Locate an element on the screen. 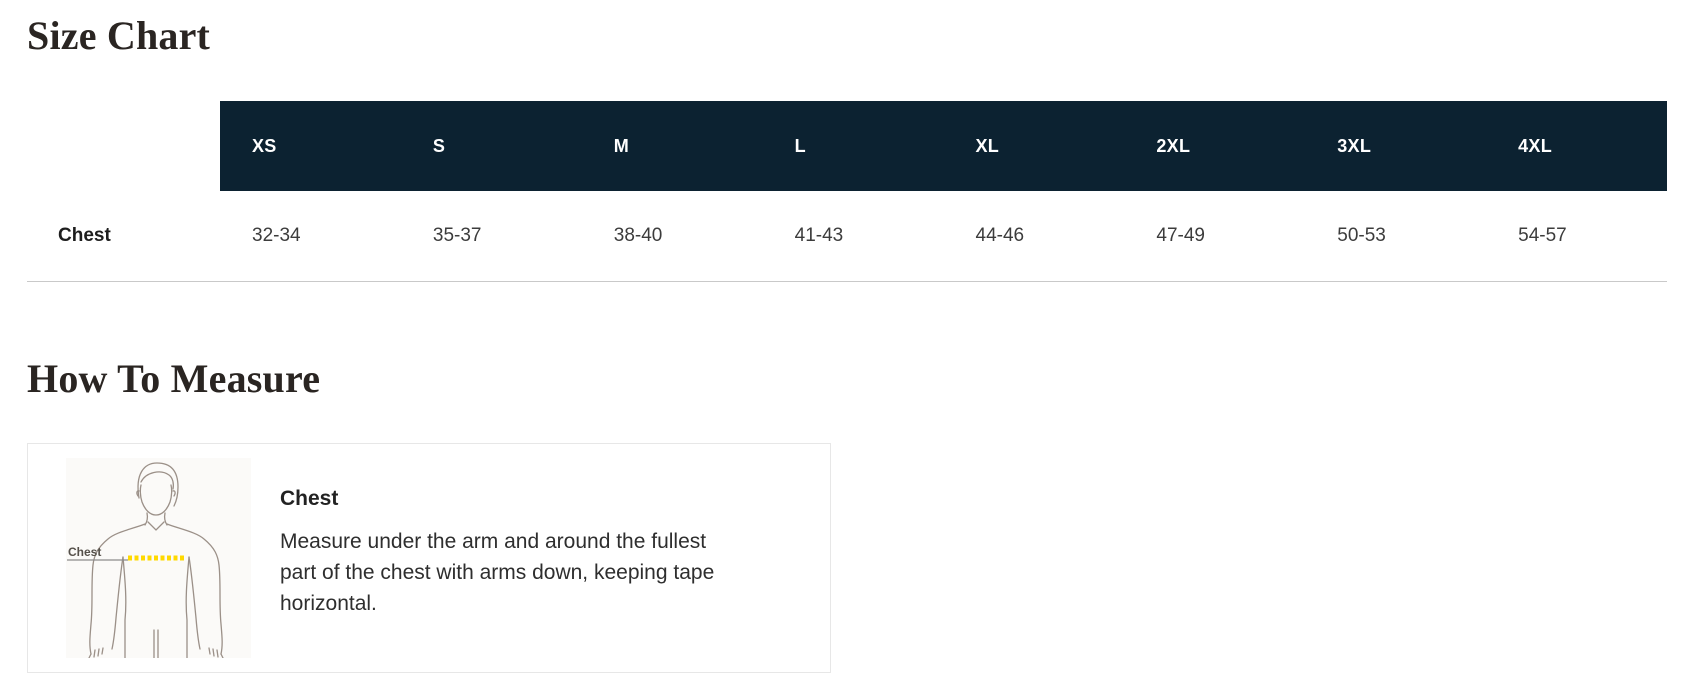 Image resolution: width=1686 pixels, height=693 pixels. chest-measure-illustration: Chest is located at coordinates (158, 557).